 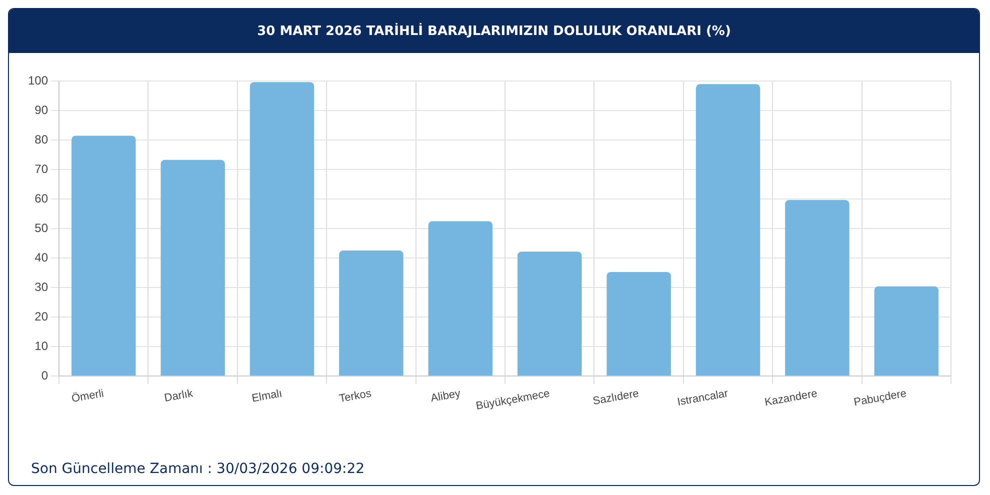 What do you see at coordinates (41, 316) in the screenshot?
I see `y-tick-label: 20` at bounding box center [41, 316].